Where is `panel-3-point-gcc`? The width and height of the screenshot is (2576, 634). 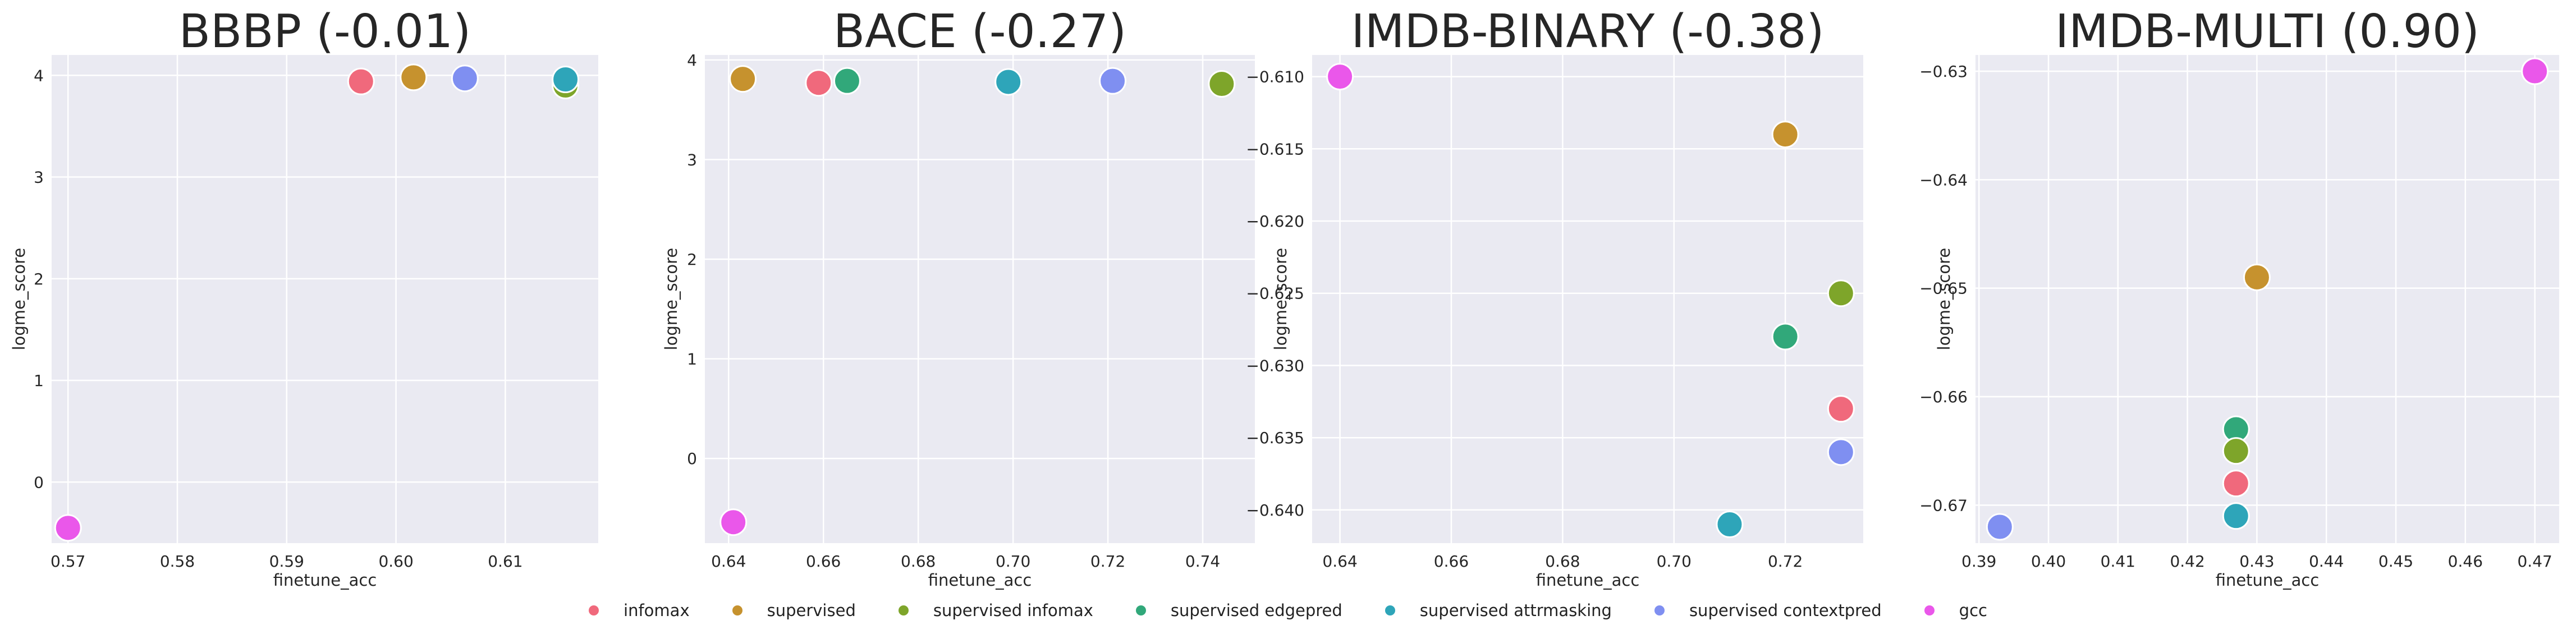 panel-3-point-gcc is located at coordinates (1340, 77).